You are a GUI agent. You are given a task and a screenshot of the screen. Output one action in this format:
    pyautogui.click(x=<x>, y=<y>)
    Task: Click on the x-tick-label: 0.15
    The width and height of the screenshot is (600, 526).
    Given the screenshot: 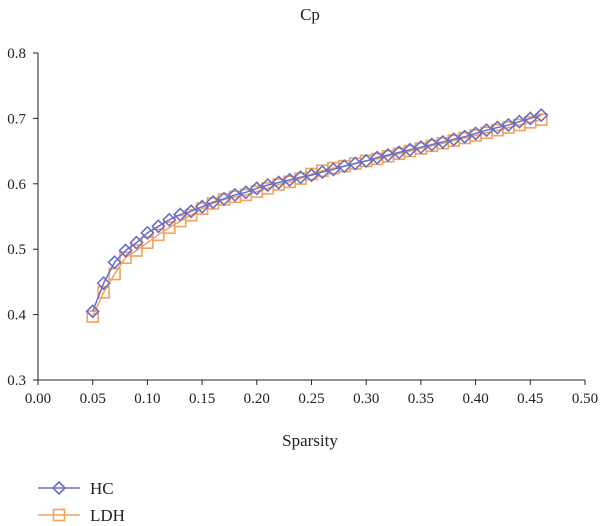 What is the action you would take?
    pyautogui.click(x=202, y=399)
    